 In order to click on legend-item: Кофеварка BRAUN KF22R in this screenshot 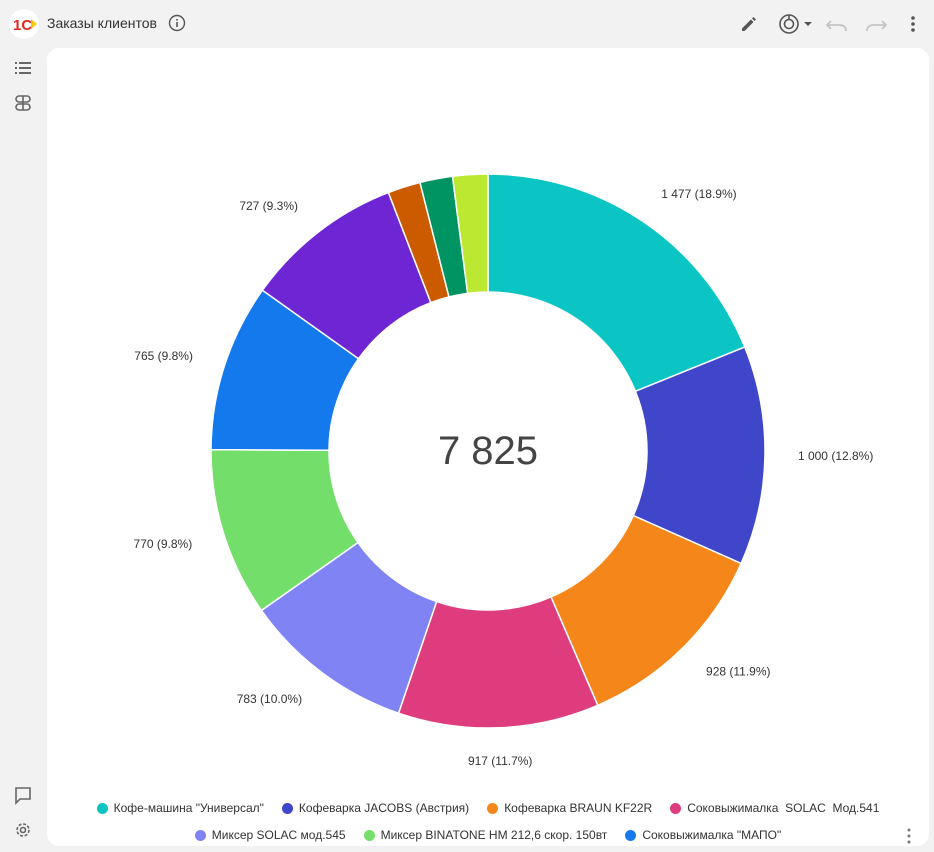, I will do `click(569, 808)`.